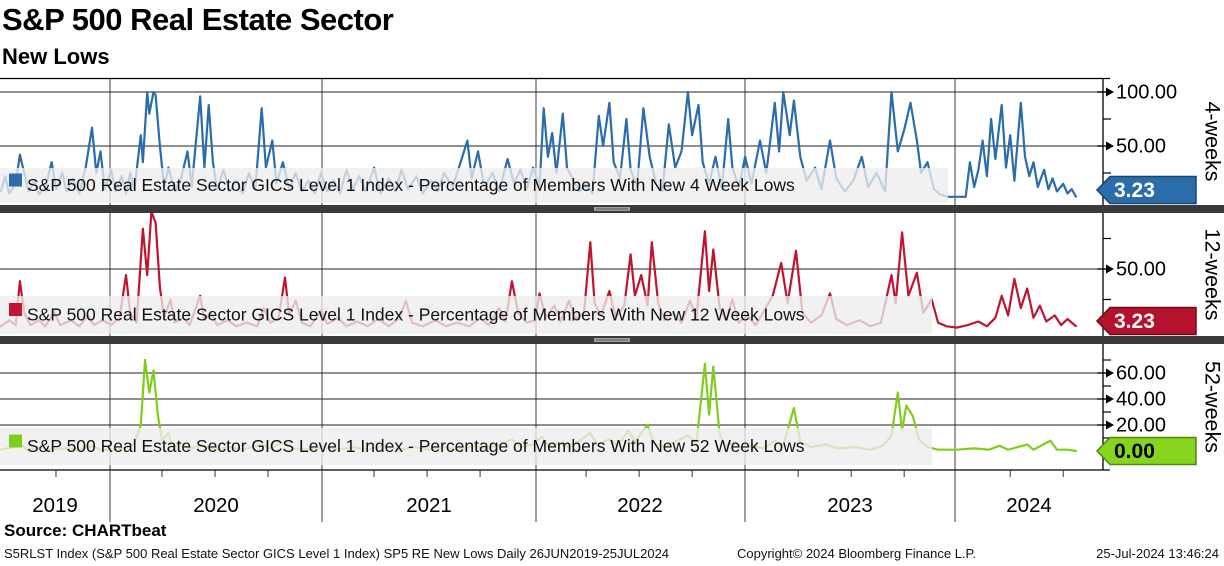  I want to click on footer-copyright: Copyright© 2024 Bloomberg Finance L.P., so click(857, 553).